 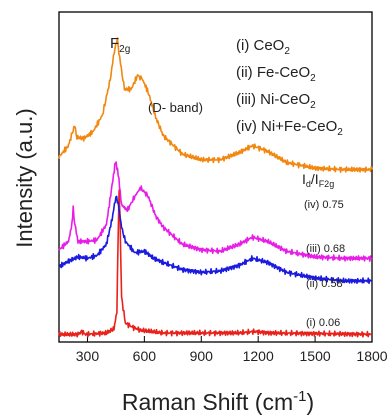 I want to click on series-label-i: (i) 0.06, so click(x=323, y=323).